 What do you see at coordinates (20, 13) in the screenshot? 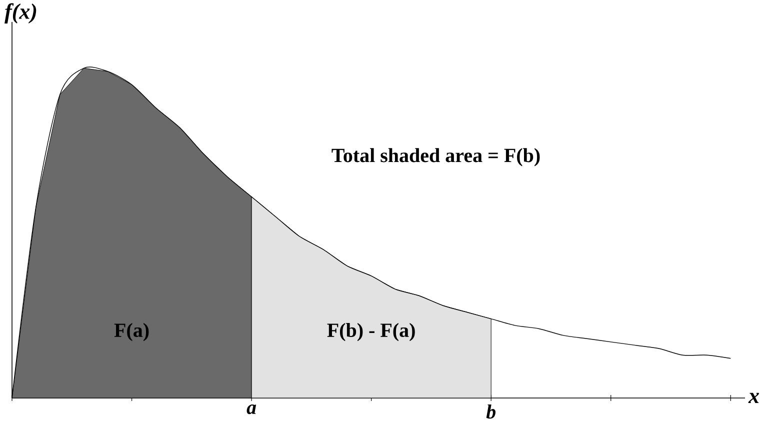
I see `y-axis-title: f(x)` at bounding box center [20, 13].